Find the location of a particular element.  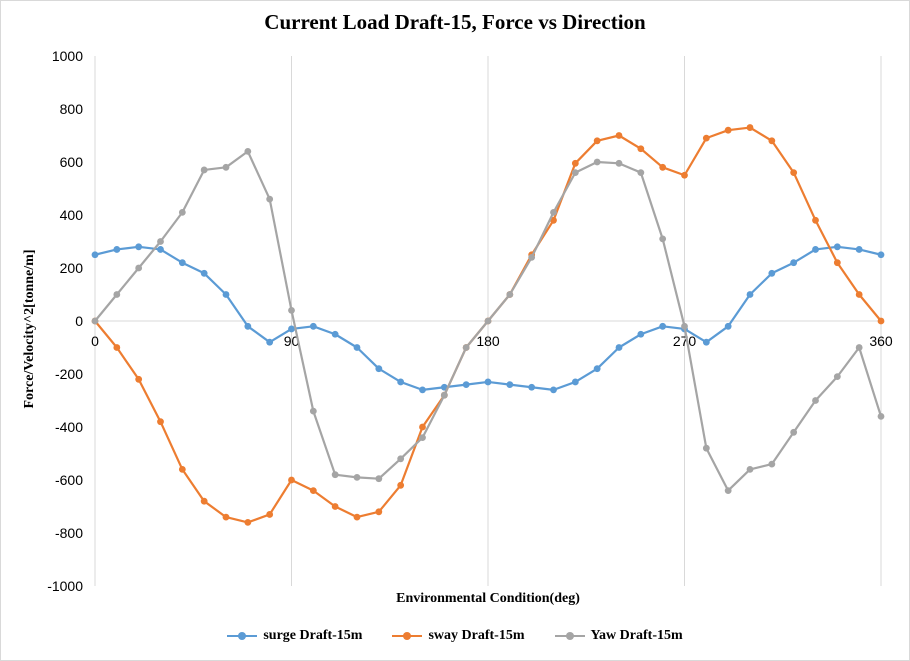

y-tick-label: 600 is located at coordinates (72, 162).